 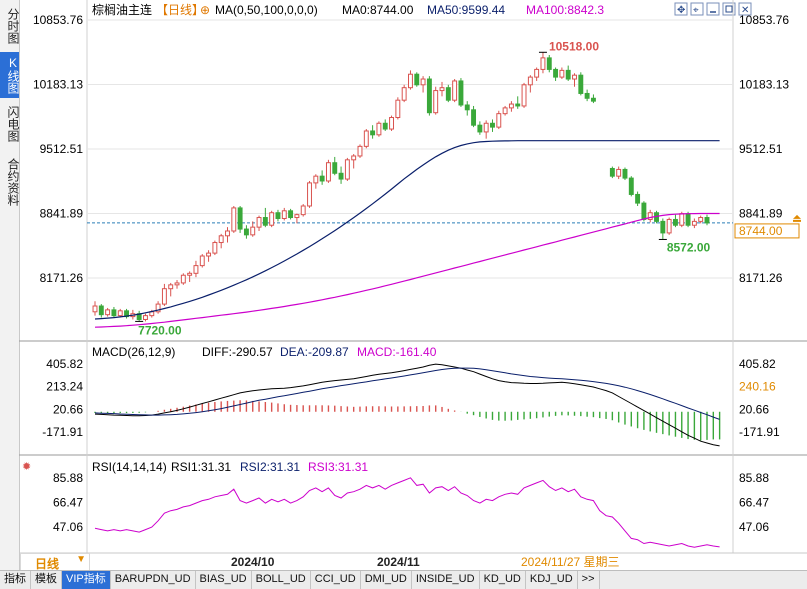 What do you see at coordinates (281, 580) in the screenshot?
I see `indicator-tab: BOLL_UD` at bounding box center [281, 580].